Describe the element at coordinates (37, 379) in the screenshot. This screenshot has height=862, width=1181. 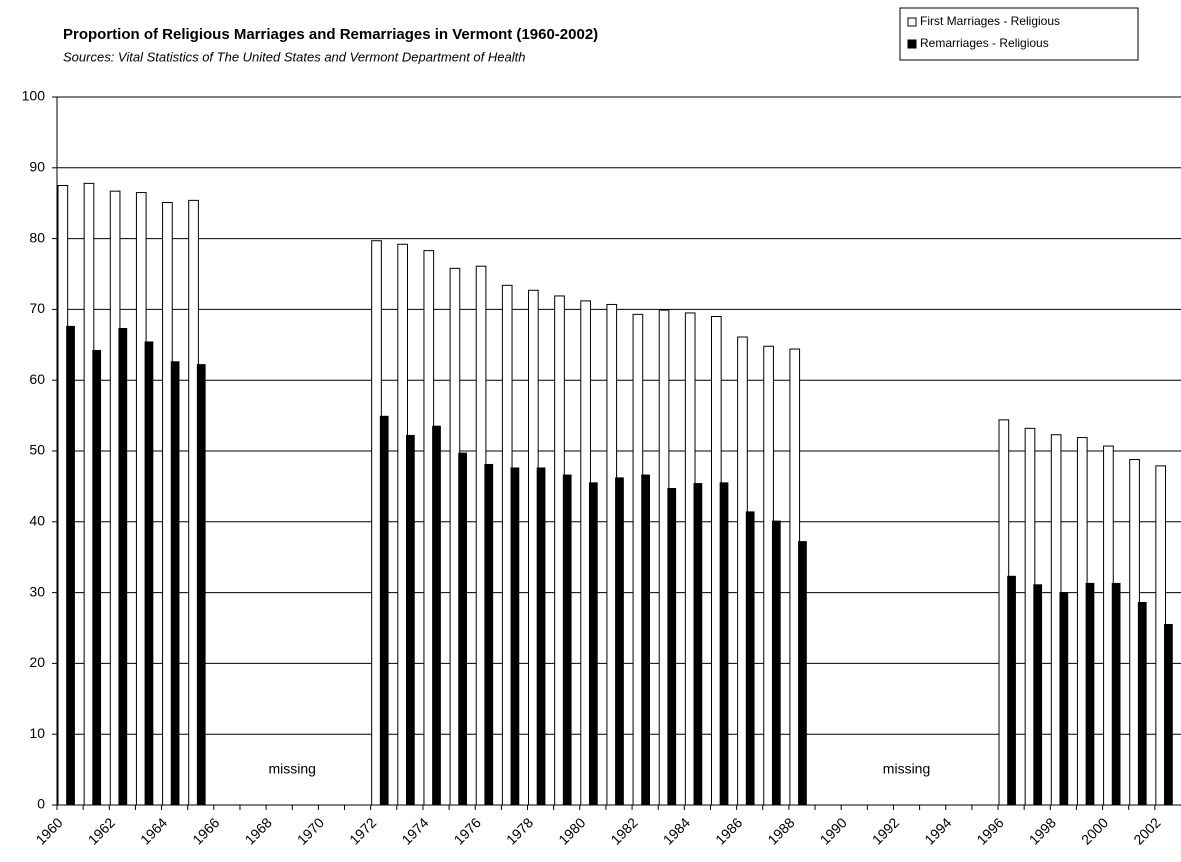
I see `y-tick-label: 60` at that location.